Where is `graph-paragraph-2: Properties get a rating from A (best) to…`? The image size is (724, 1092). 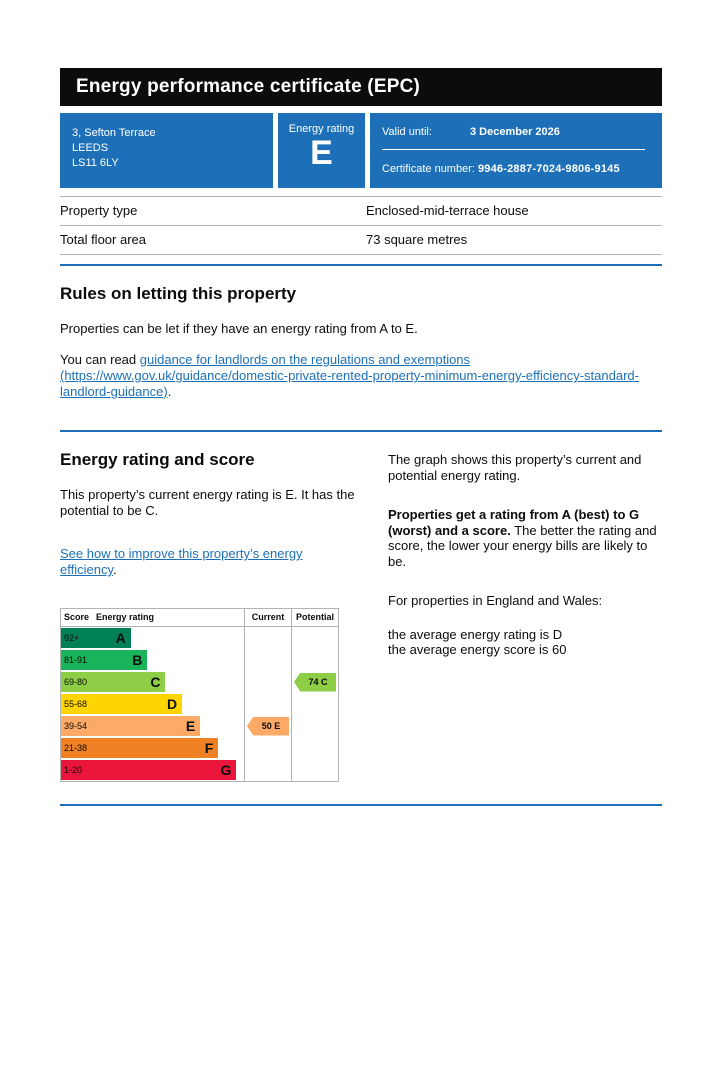
graph-paragraph-2: Properties get a rating from A (best) to… is located at coordinates (525, 538).